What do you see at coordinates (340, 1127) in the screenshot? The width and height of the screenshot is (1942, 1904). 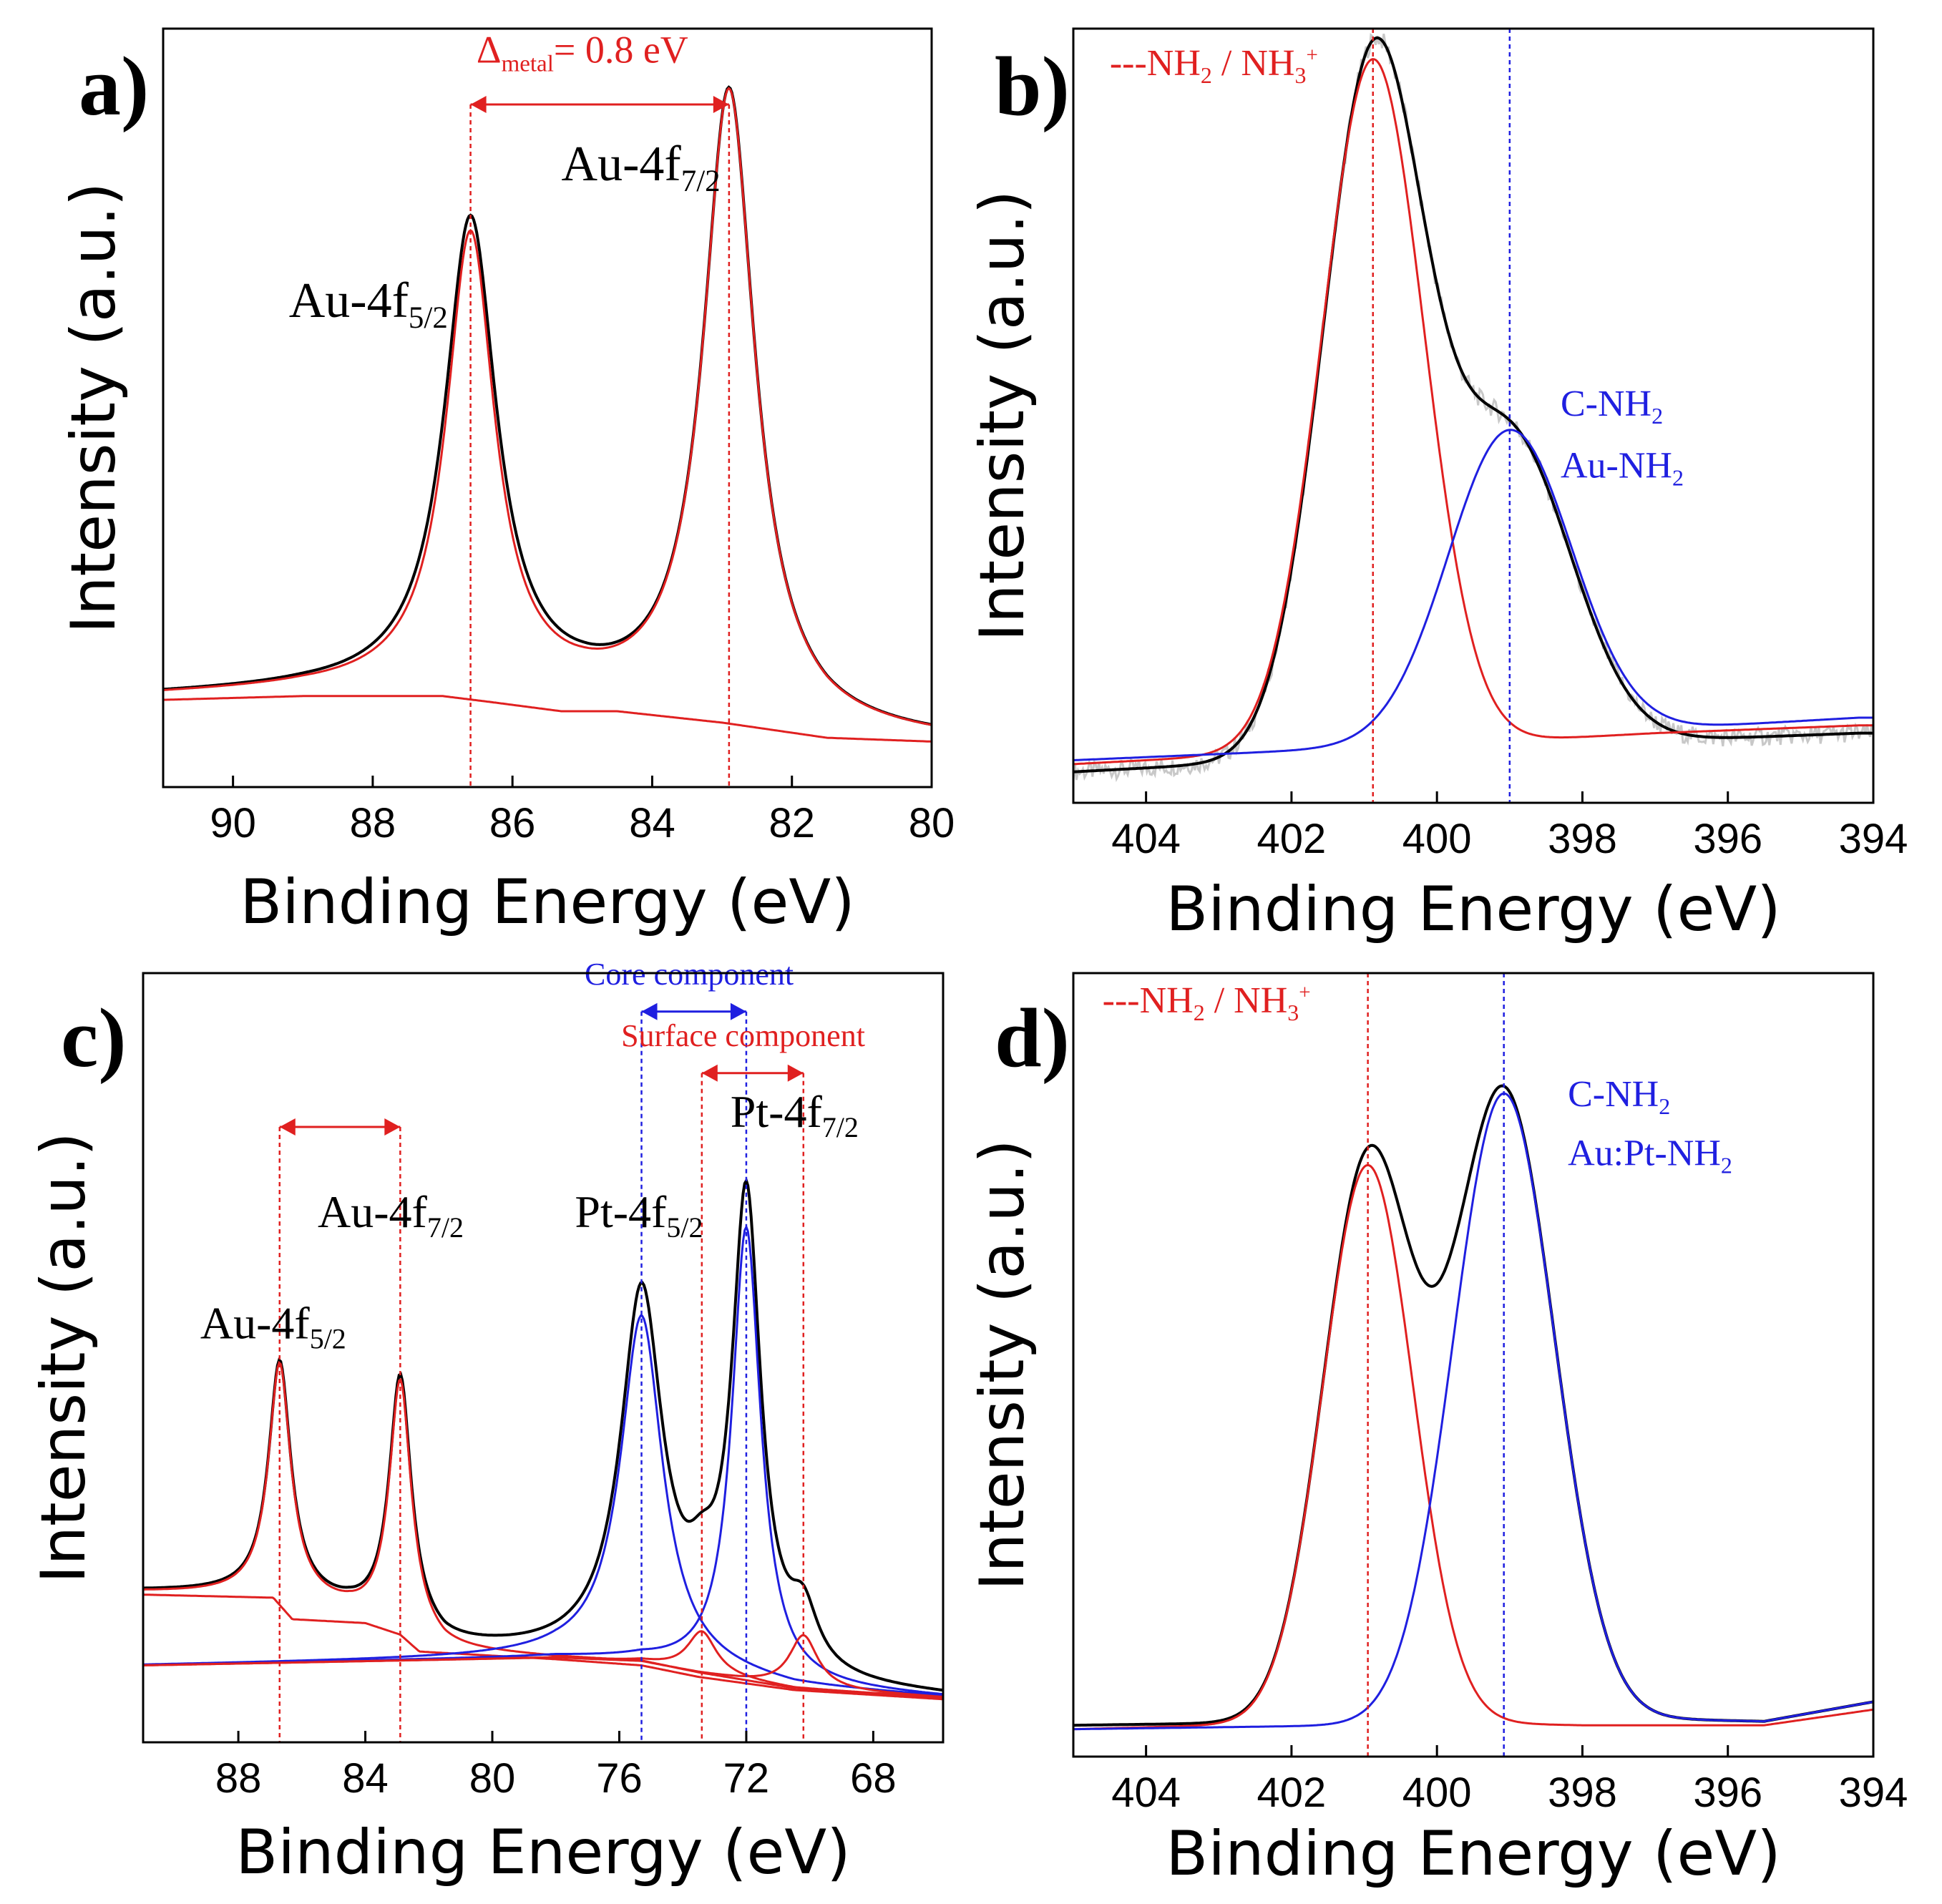 I see `au-splitting-arrow` at bounding box center [340, 1127].